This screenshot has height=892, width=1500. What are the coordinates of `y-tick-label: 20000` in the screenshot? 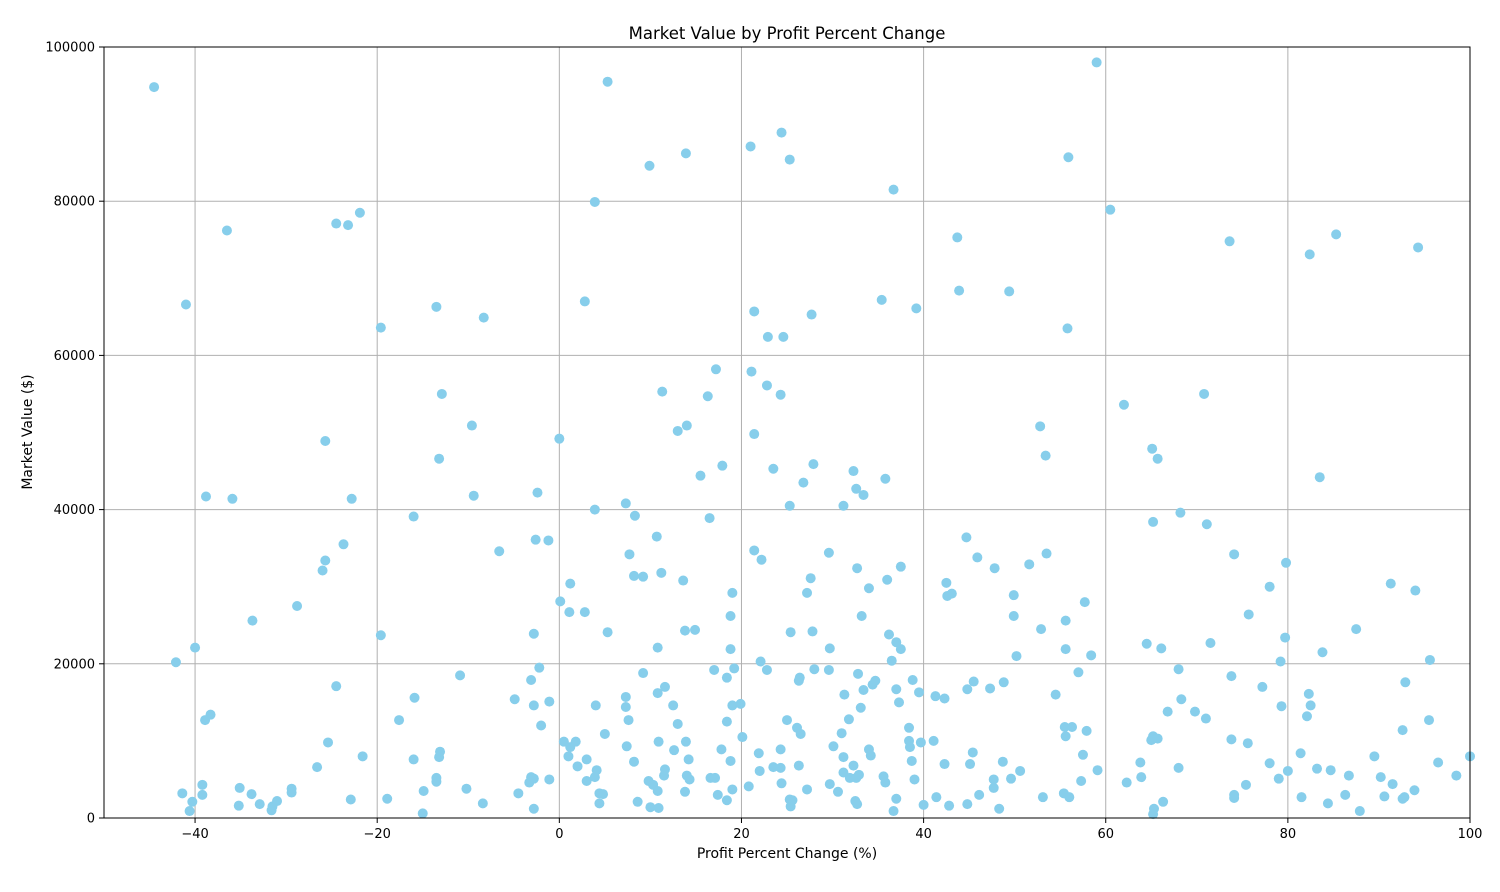 It's located at (74, 664).